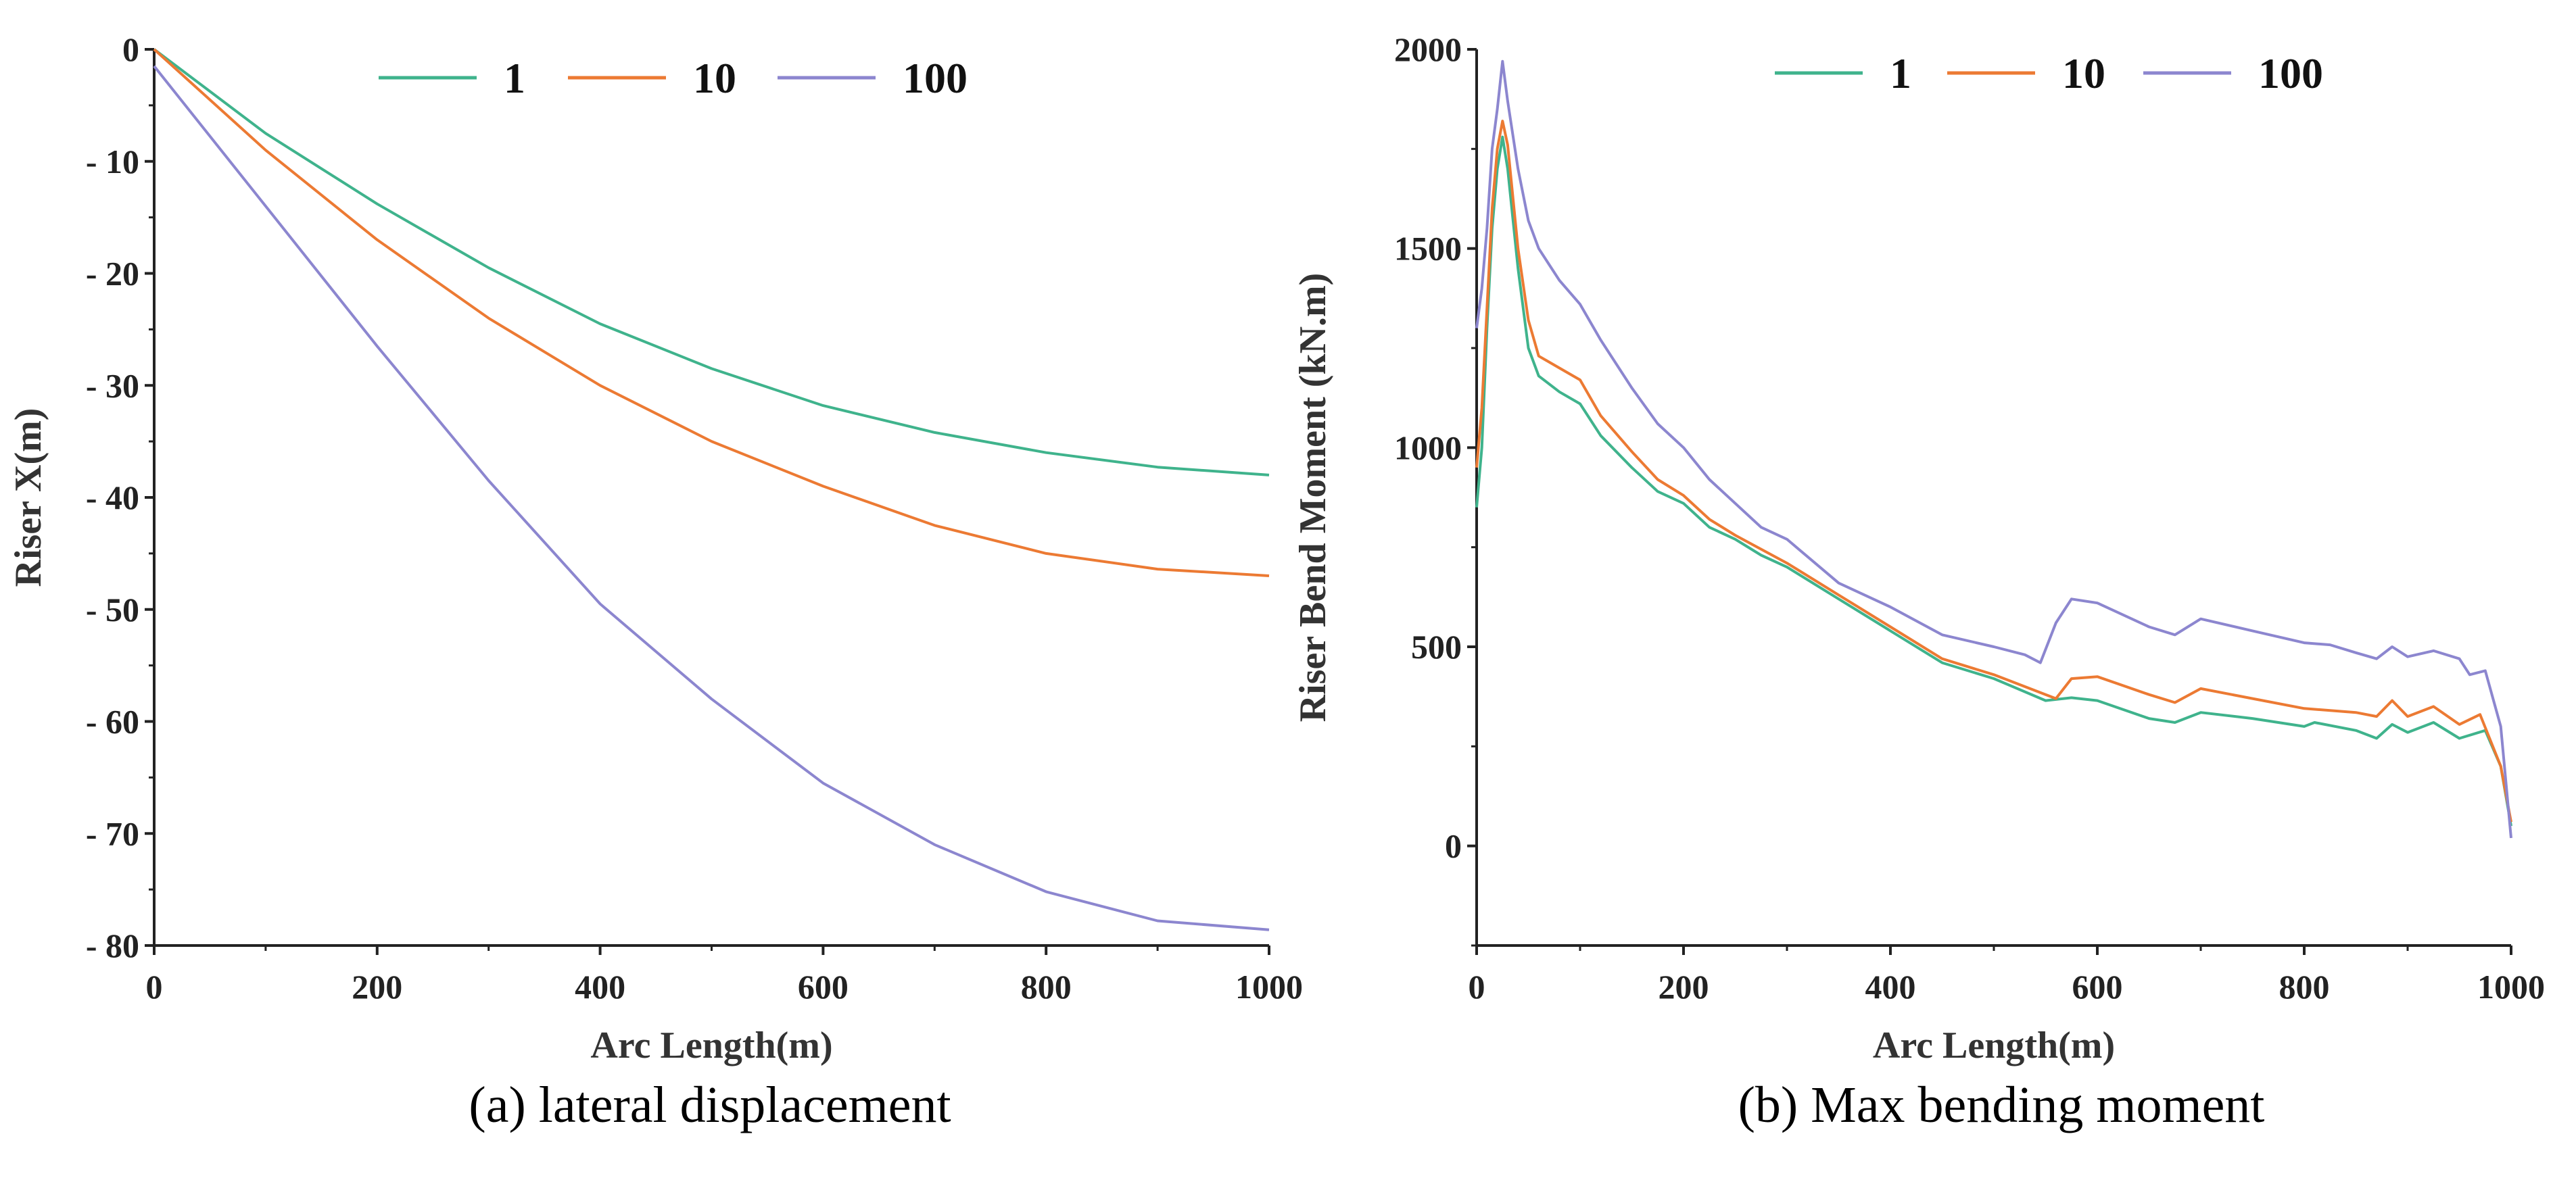 Image resolution: width=2576 pixels, height=1203 pixels. What do you see at coordinates (1313, 497) in the screenshot?
I see `y-axis-label: Riser Bend Moment (kN.m)` at bounding box center [1313, 497].